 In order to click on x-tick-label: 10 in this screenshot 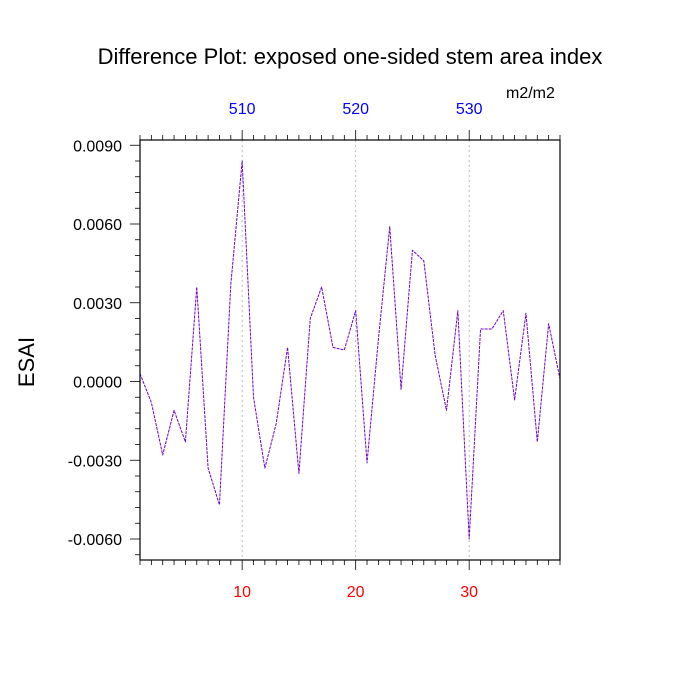, I will do `click(242, 592)`.